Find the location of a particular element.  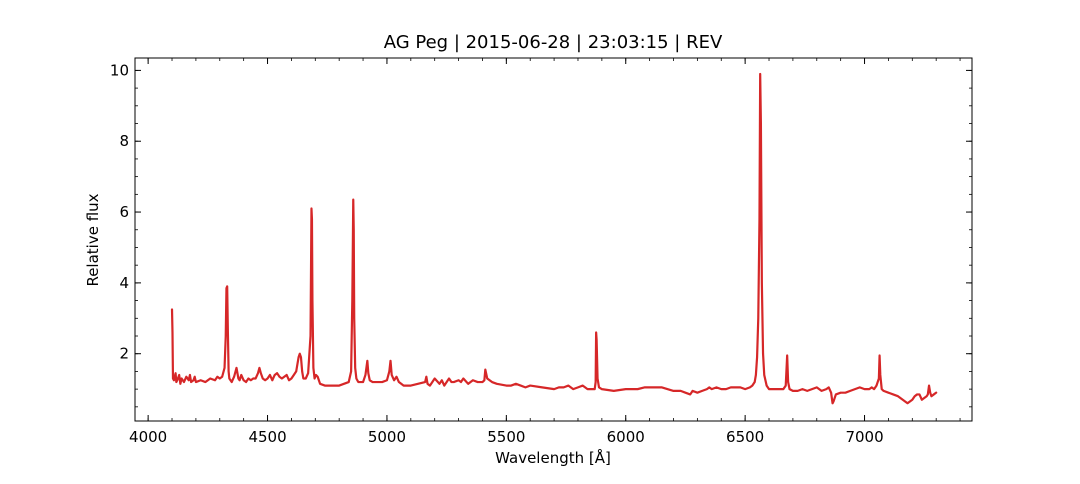

chart-title: AG Peg | 2015-06-28 | 23:03:15 | REV is located at coordinates (553, 42).